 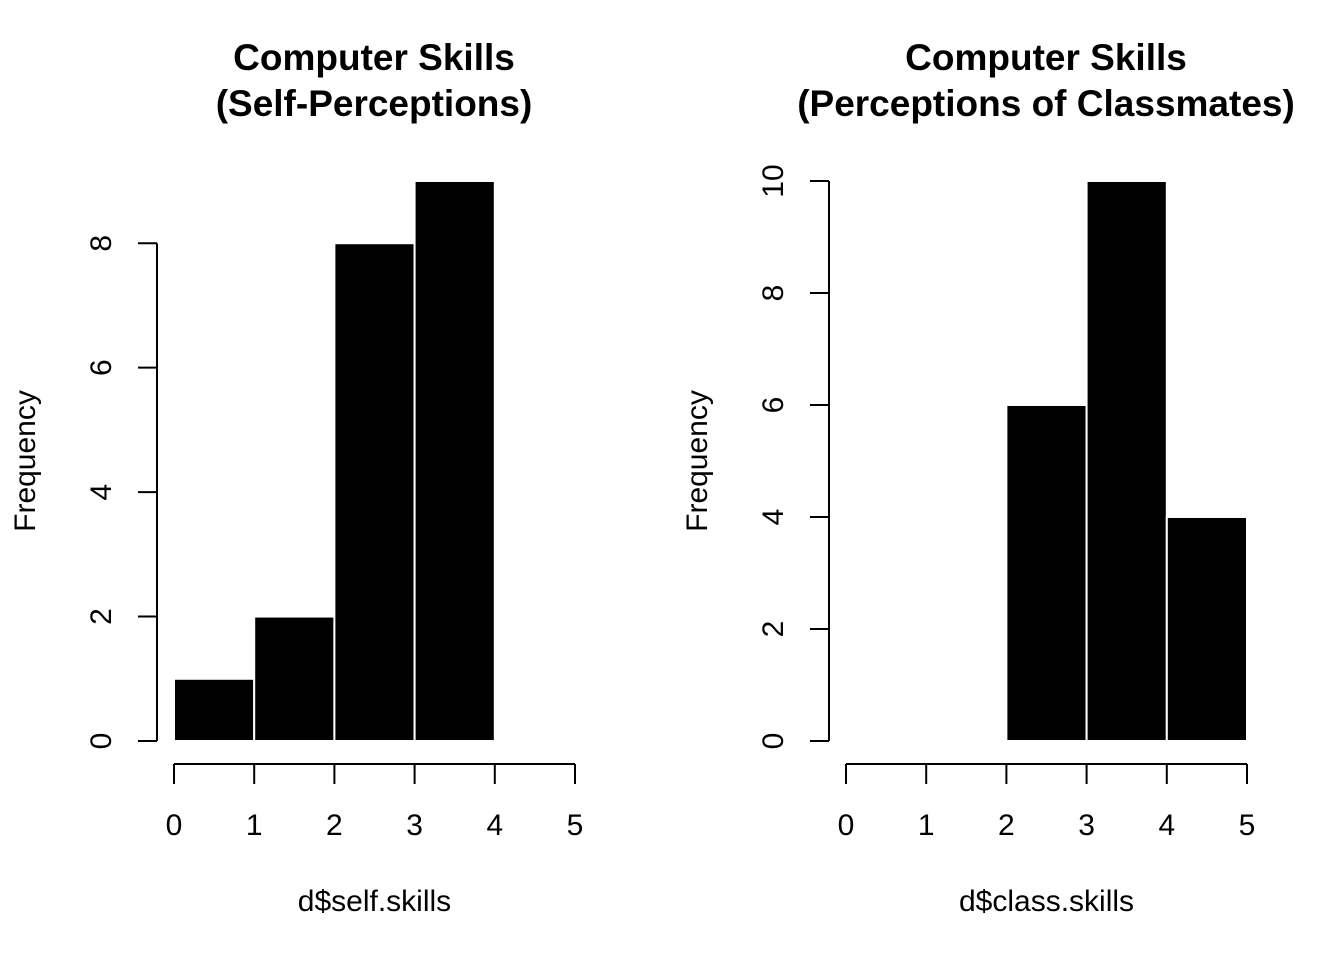 I want to click on x-axis-label: d$class.skills, so click(x=1046, y=901).